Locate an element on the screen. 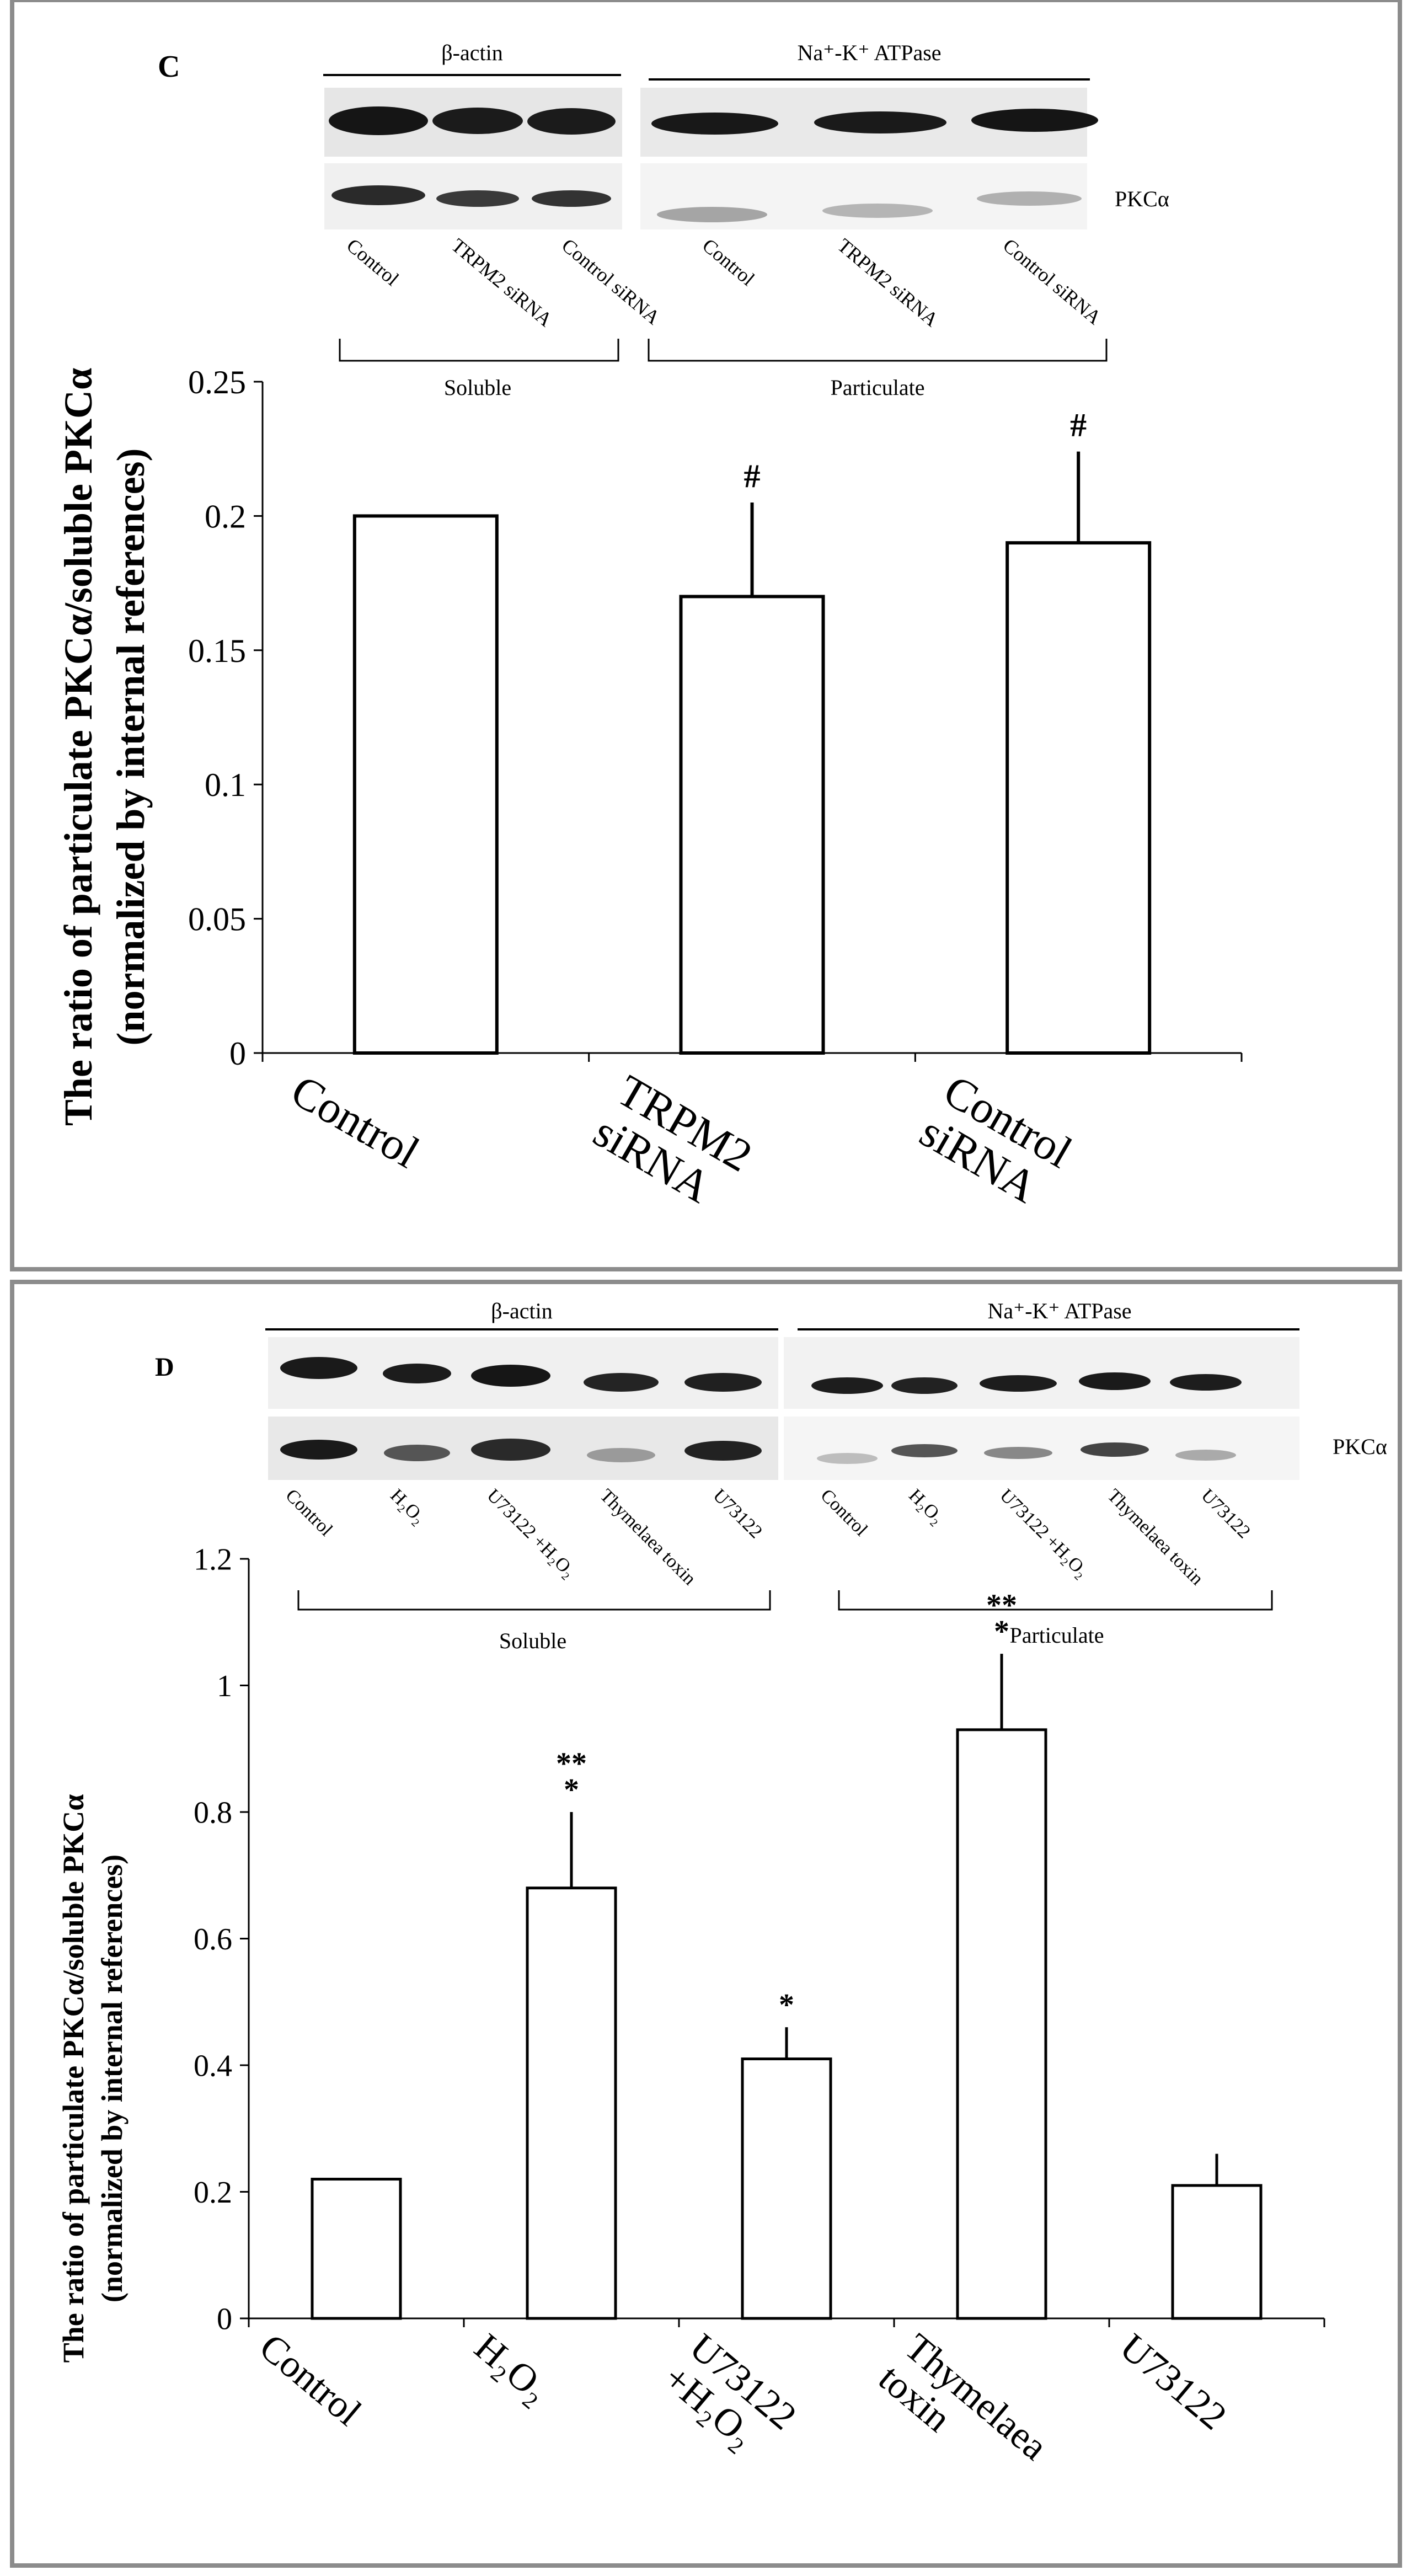 The height and width of the screenshot is (2576, 1412). x-category-label: TRPM2siRNA is located at coordinates (672, 1144).